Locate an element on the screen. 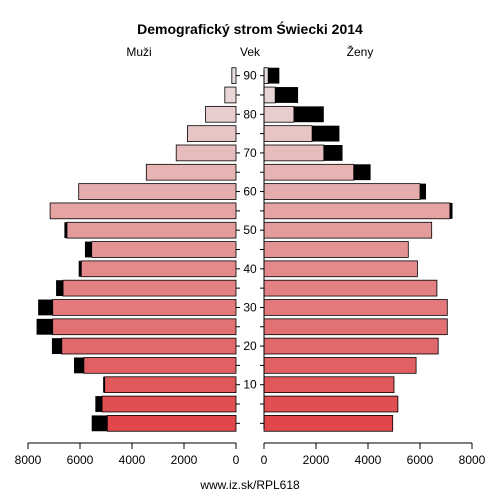 This screenshot has width=500, height=500. chart-title: Demografický strom Świecki 2014 is located at coordinates (250, 28).